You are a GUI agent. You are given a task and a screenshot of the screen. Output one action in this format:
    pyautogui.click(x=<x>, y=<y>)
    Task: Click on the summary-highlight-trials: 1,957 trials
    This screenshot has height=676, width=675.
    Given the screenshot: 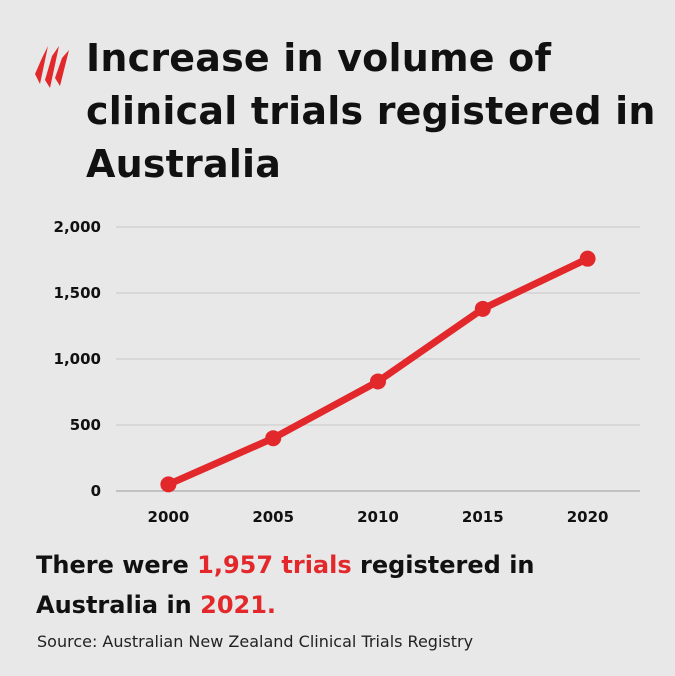 What is the action you would take?
    pyautogui.click(x=274, y=565)
    